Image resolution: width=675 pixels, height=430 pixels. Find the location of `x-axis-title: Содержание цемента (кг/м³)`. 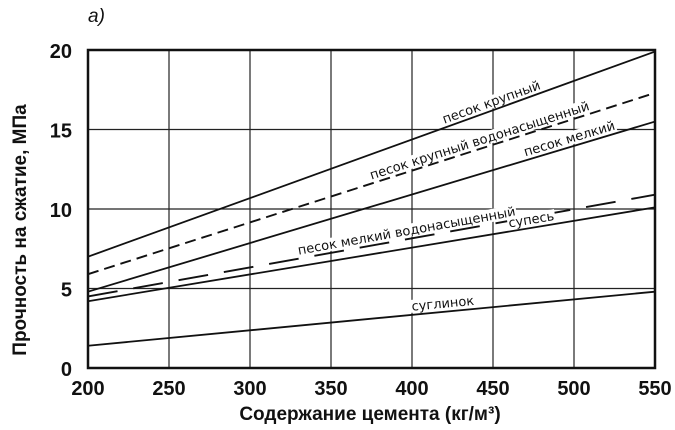

x-axis-title: Содержание цемента (кг/м³) is located at coordinates (369, 414).